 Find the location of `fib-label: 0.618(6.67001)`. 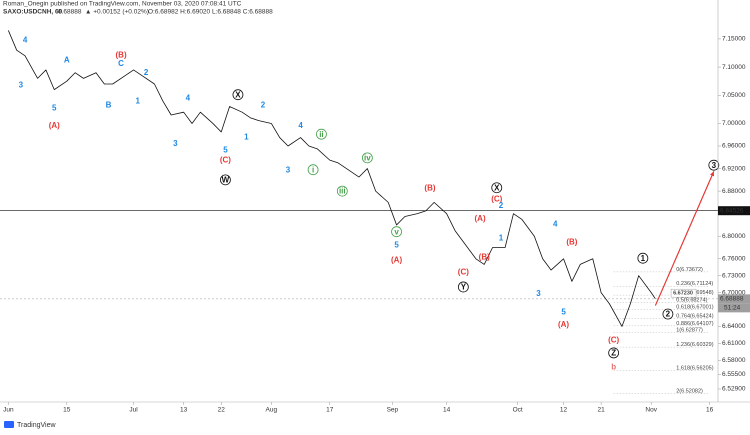

fib-label: 0.618(6.67001) is located at coordinates (694, 307).